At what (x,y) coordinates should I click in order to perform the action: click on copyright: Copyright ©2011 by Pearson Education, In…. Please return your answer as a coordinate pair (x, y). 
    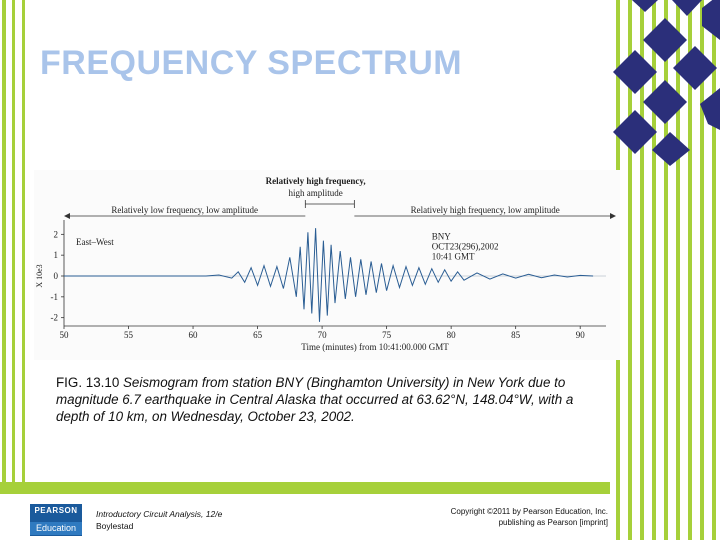
    Looking at the image, I should click on (529, 517).